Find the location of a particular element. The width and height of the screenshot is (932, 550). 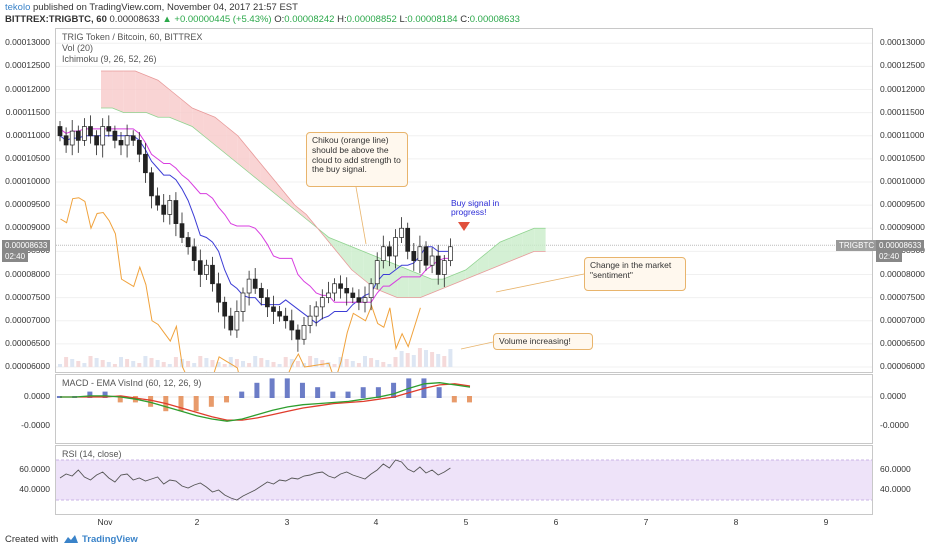

rsi-line is located at coordinates (255, 480).